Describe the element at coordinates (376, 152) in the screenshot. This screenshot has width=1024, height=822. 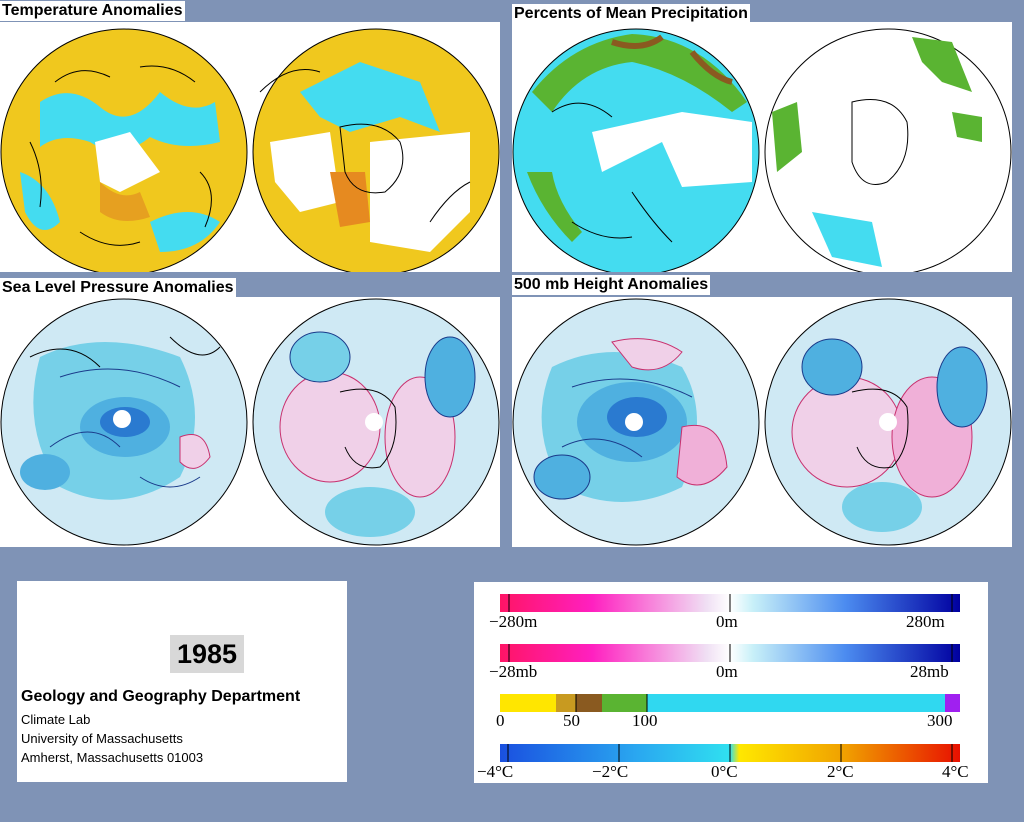
I see `temperature-globe-south` at that location.